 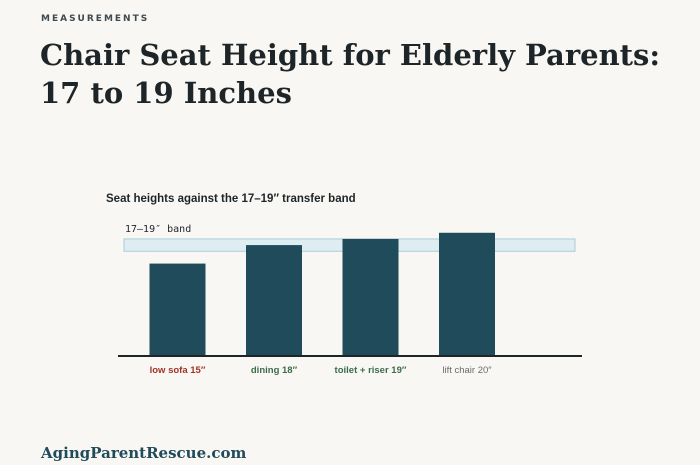 I want to click on x-tick-label-2: dining 18″, so click(x=274, y=370).